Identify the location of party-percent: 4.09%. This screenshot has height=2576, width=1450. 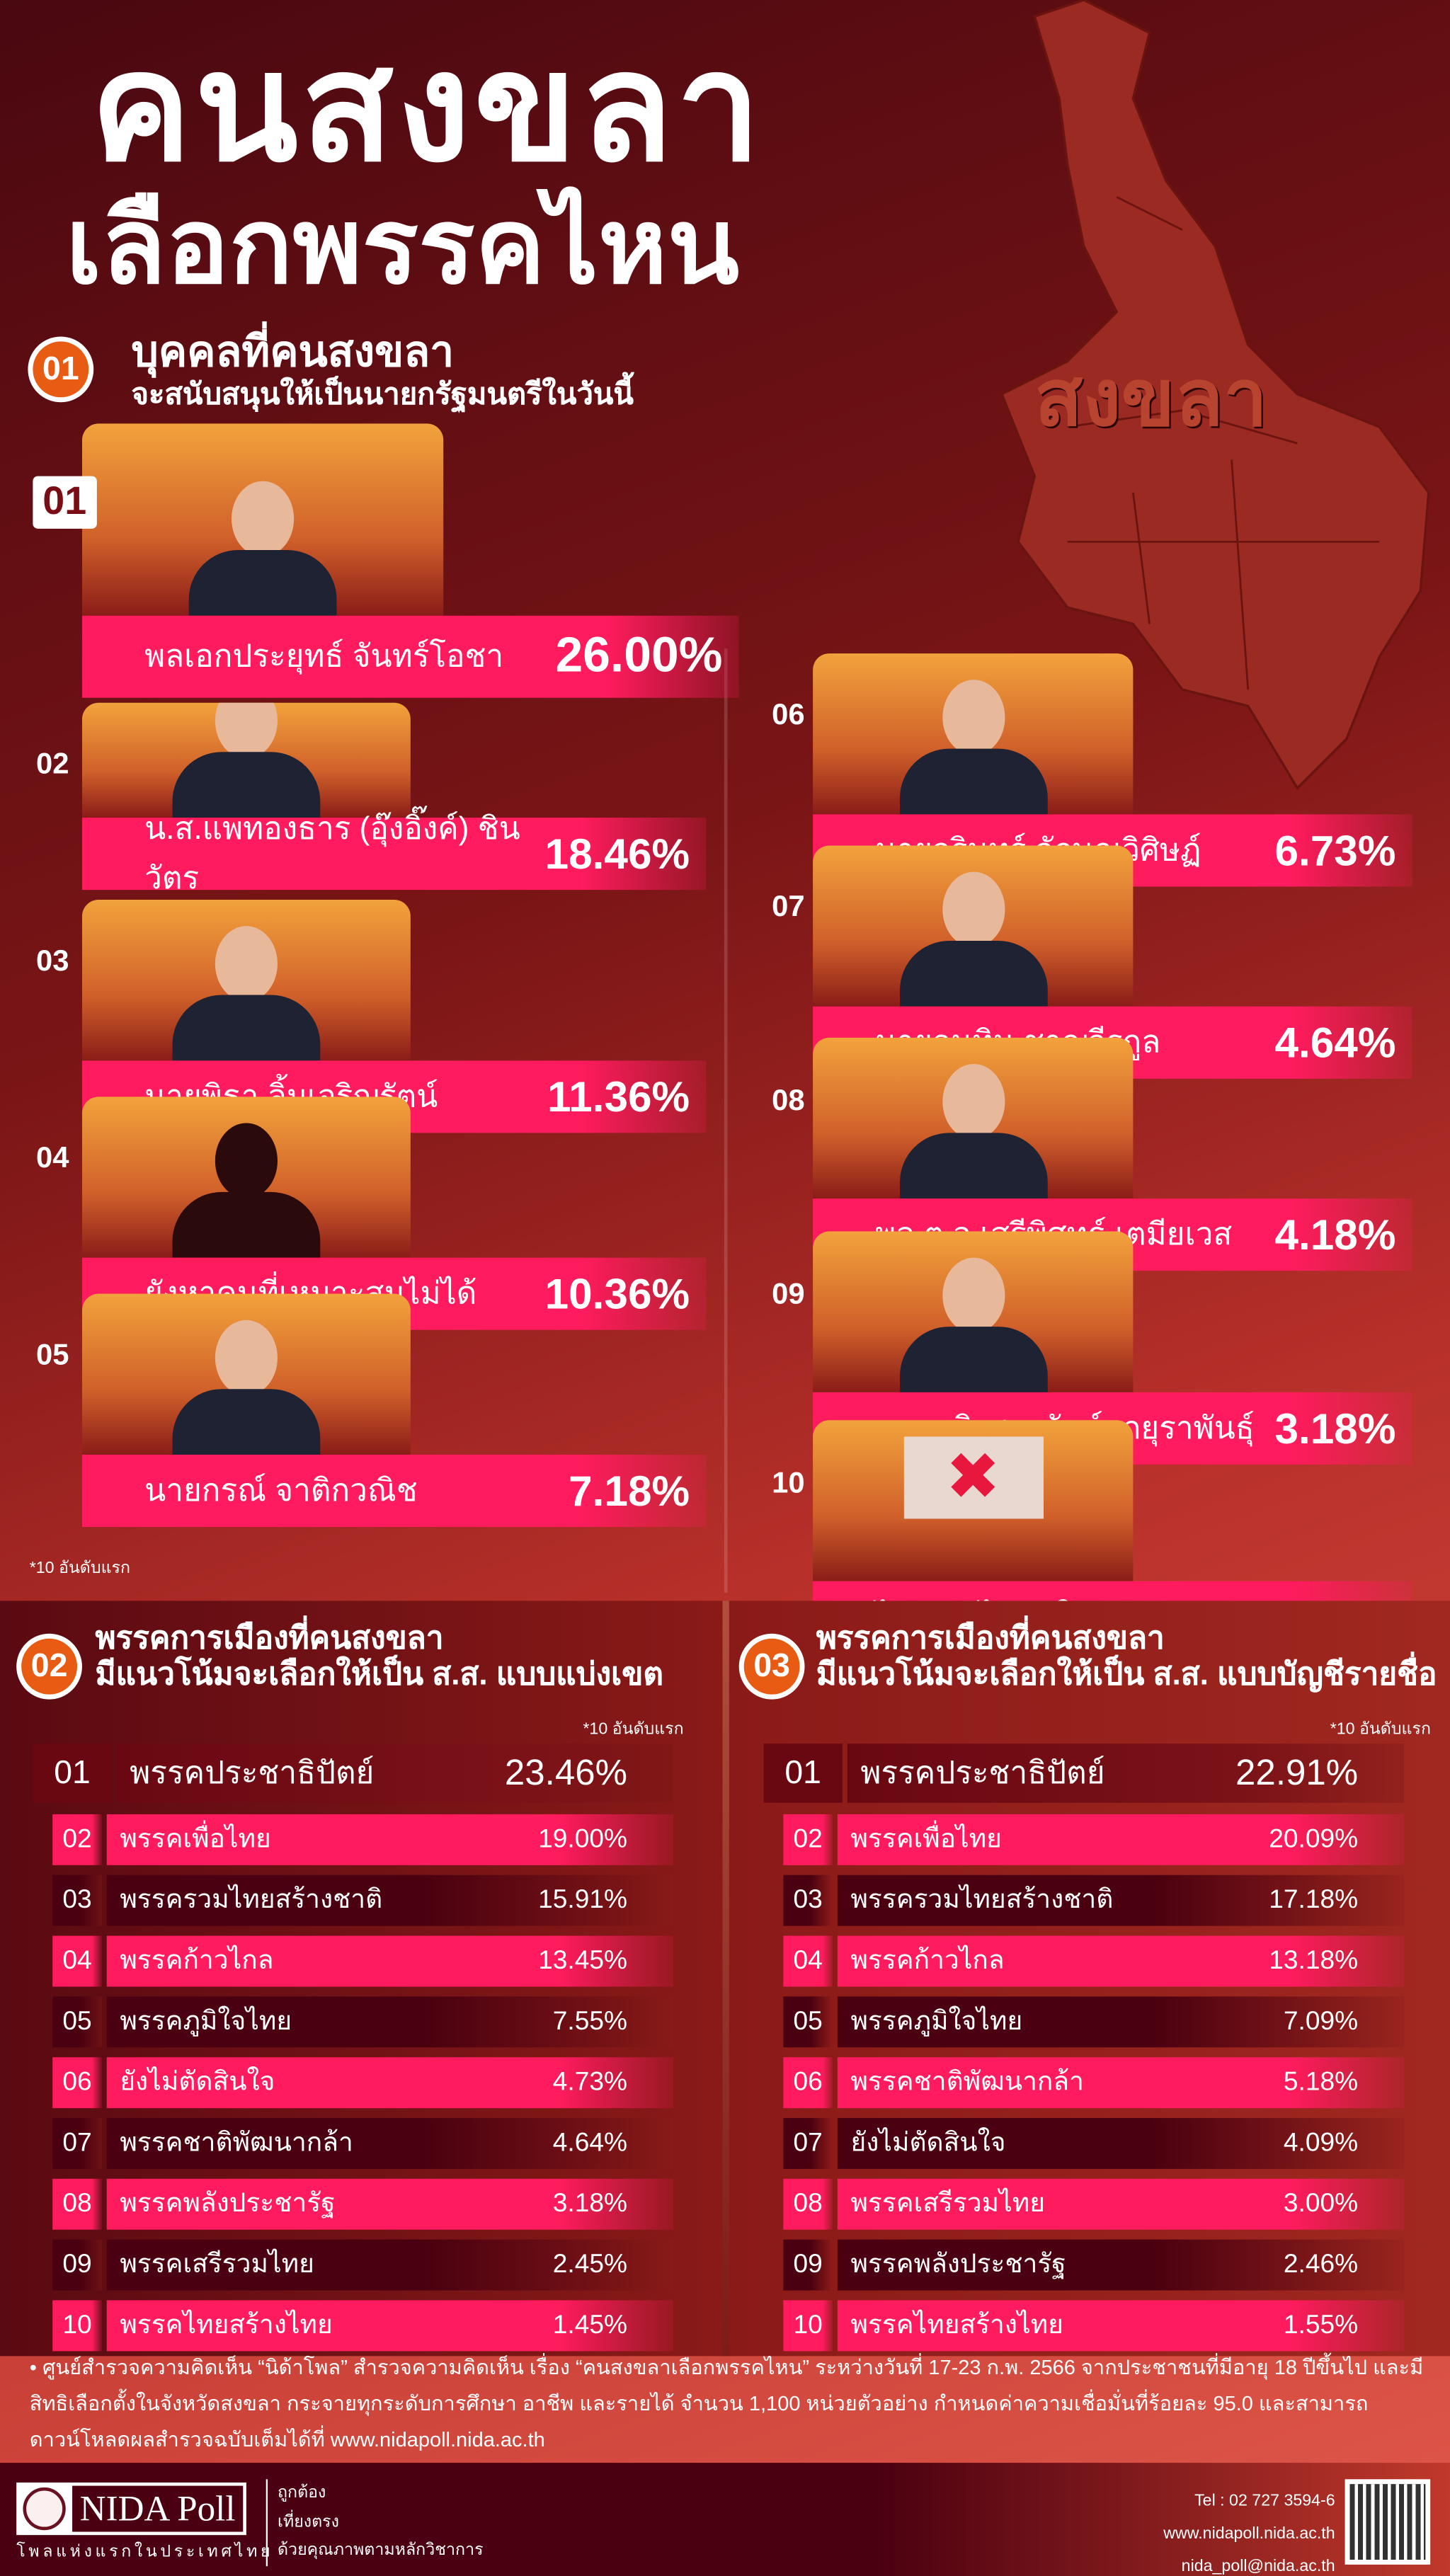
(1321, 2143).